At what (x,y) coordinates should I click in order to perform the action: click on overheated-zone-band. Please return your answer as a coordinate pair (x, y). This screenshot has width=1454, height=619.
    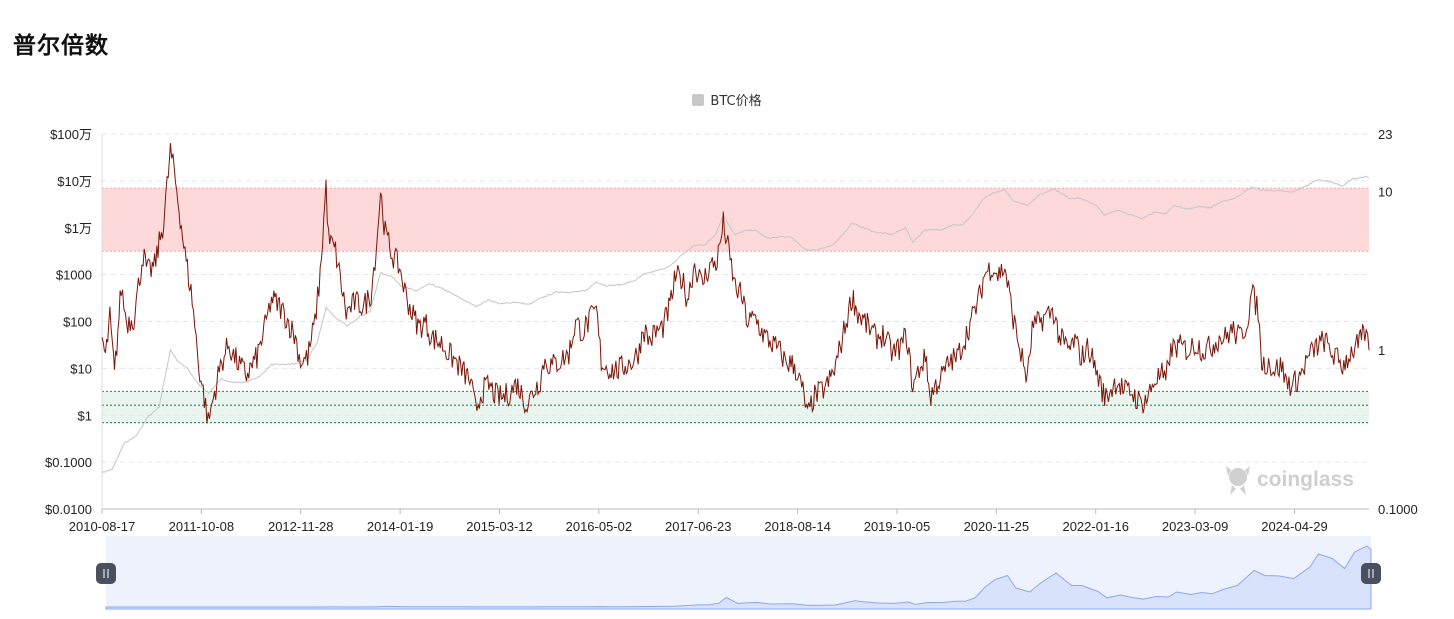
    Looking at the image, I should click on (735, 220).